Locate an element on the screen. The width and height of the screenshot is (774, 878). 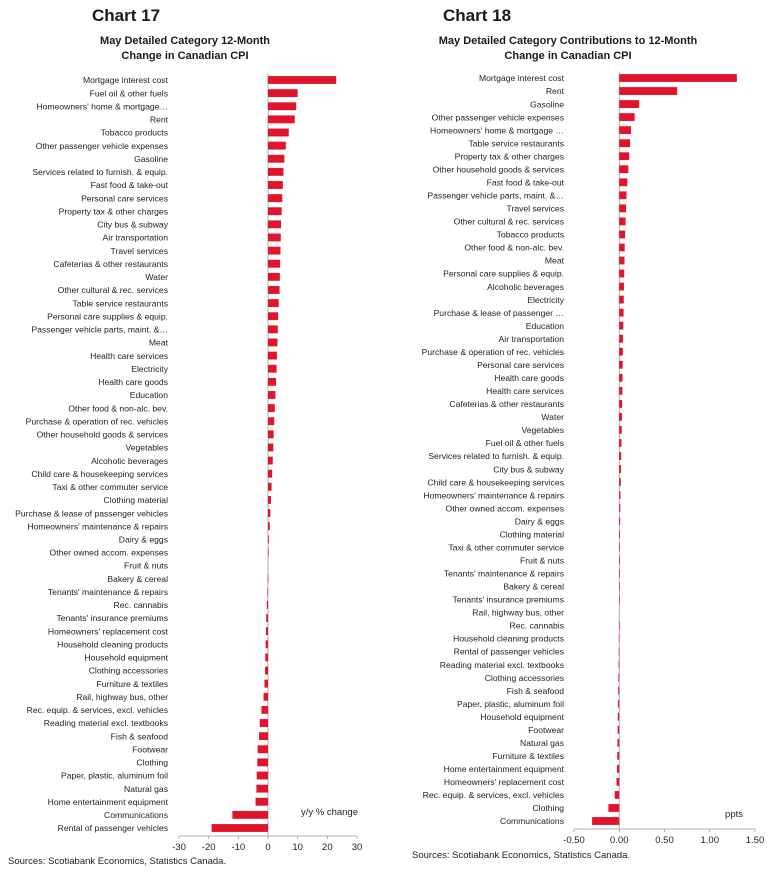
category-label: Water is located at coordinates (156, 277).